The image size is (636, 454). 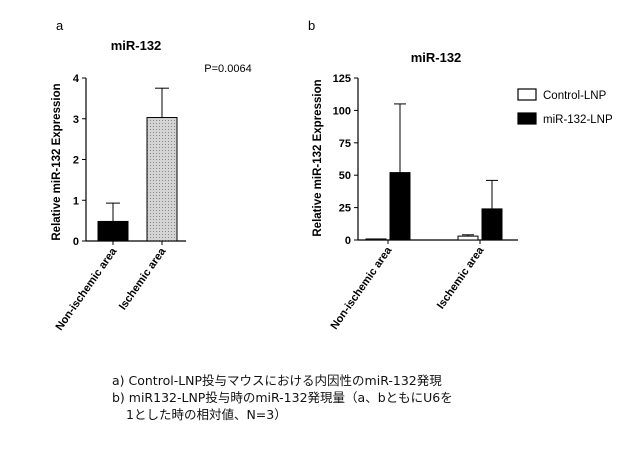 I want to click on panel-b-title: miR-132, so click(x=436, y=57).